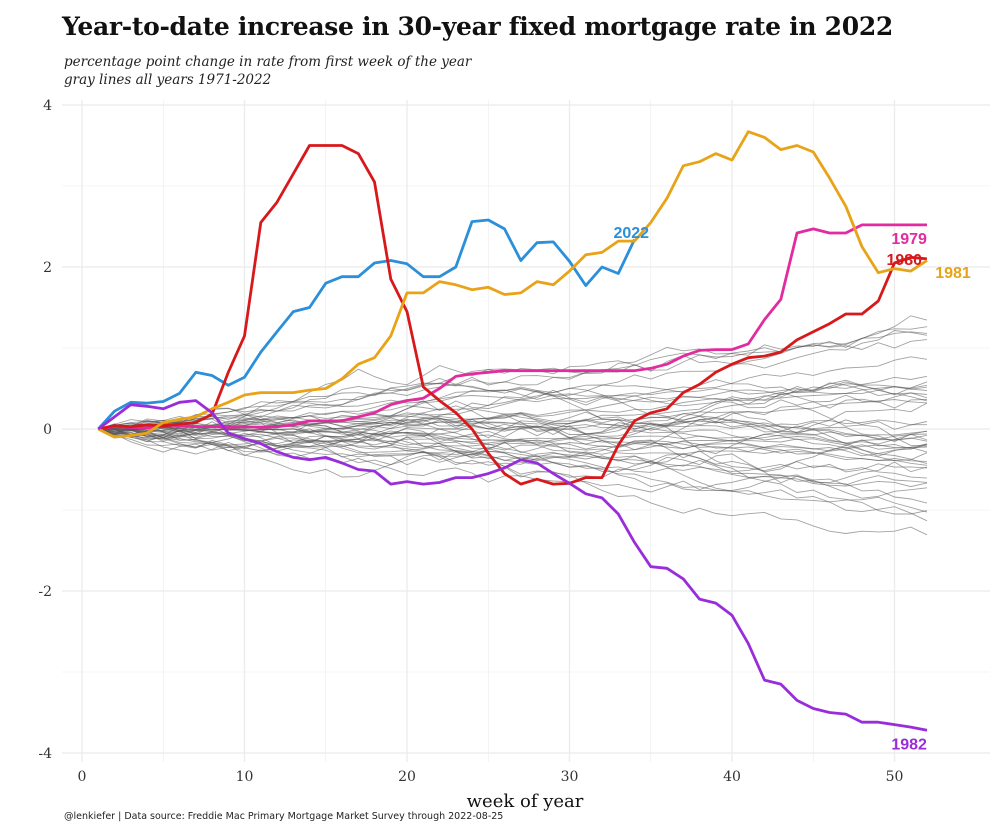 Image resolution: width=1000 pixels, height=833 pixels. I want to click on y-tick-label: 0, so click(47, 430).